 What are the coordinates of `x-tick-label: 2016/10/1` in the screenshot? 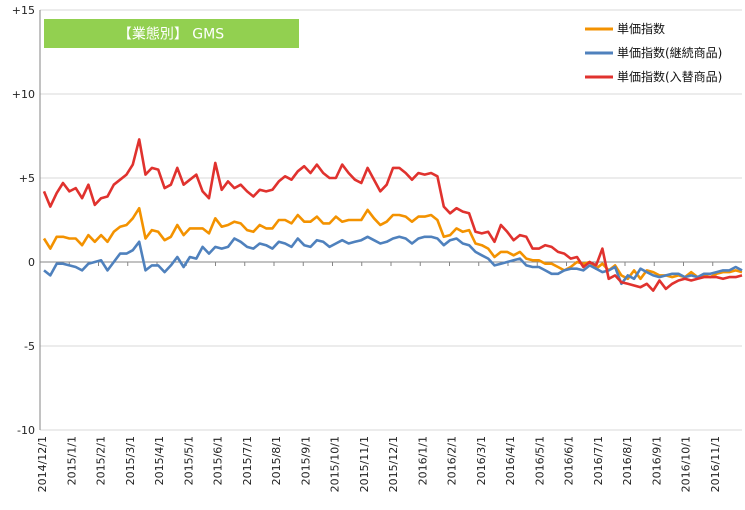 It's located at (686, 464).